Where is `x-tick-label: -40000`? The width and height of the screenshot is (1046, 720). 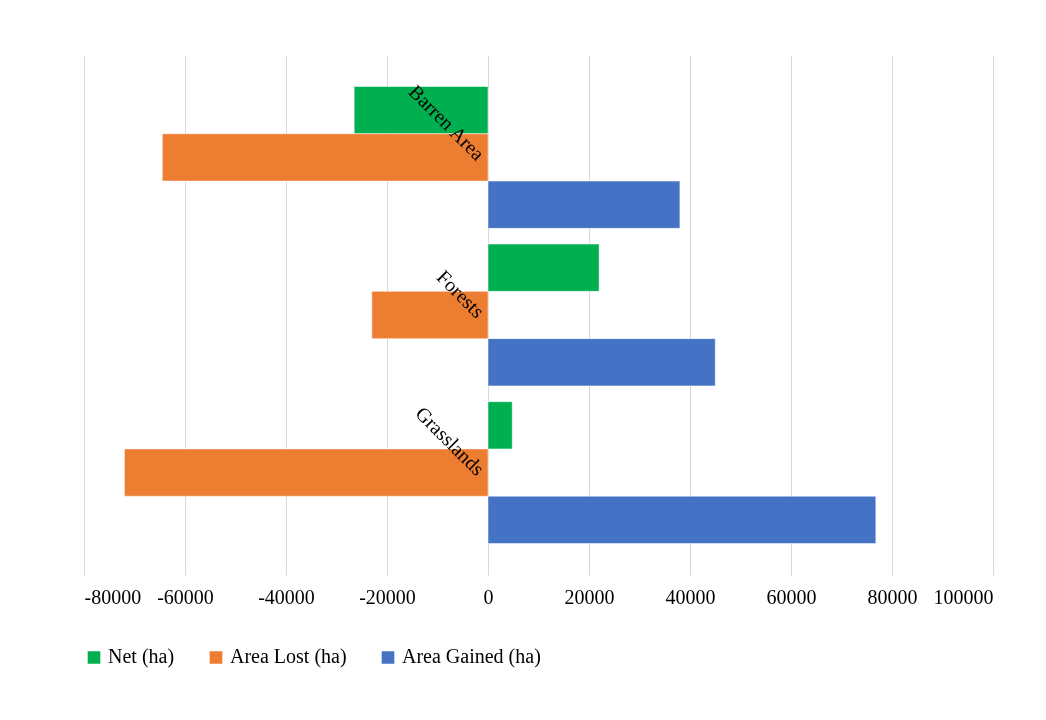 x-tick-label: -40000 is located at coordinates (286, 596).